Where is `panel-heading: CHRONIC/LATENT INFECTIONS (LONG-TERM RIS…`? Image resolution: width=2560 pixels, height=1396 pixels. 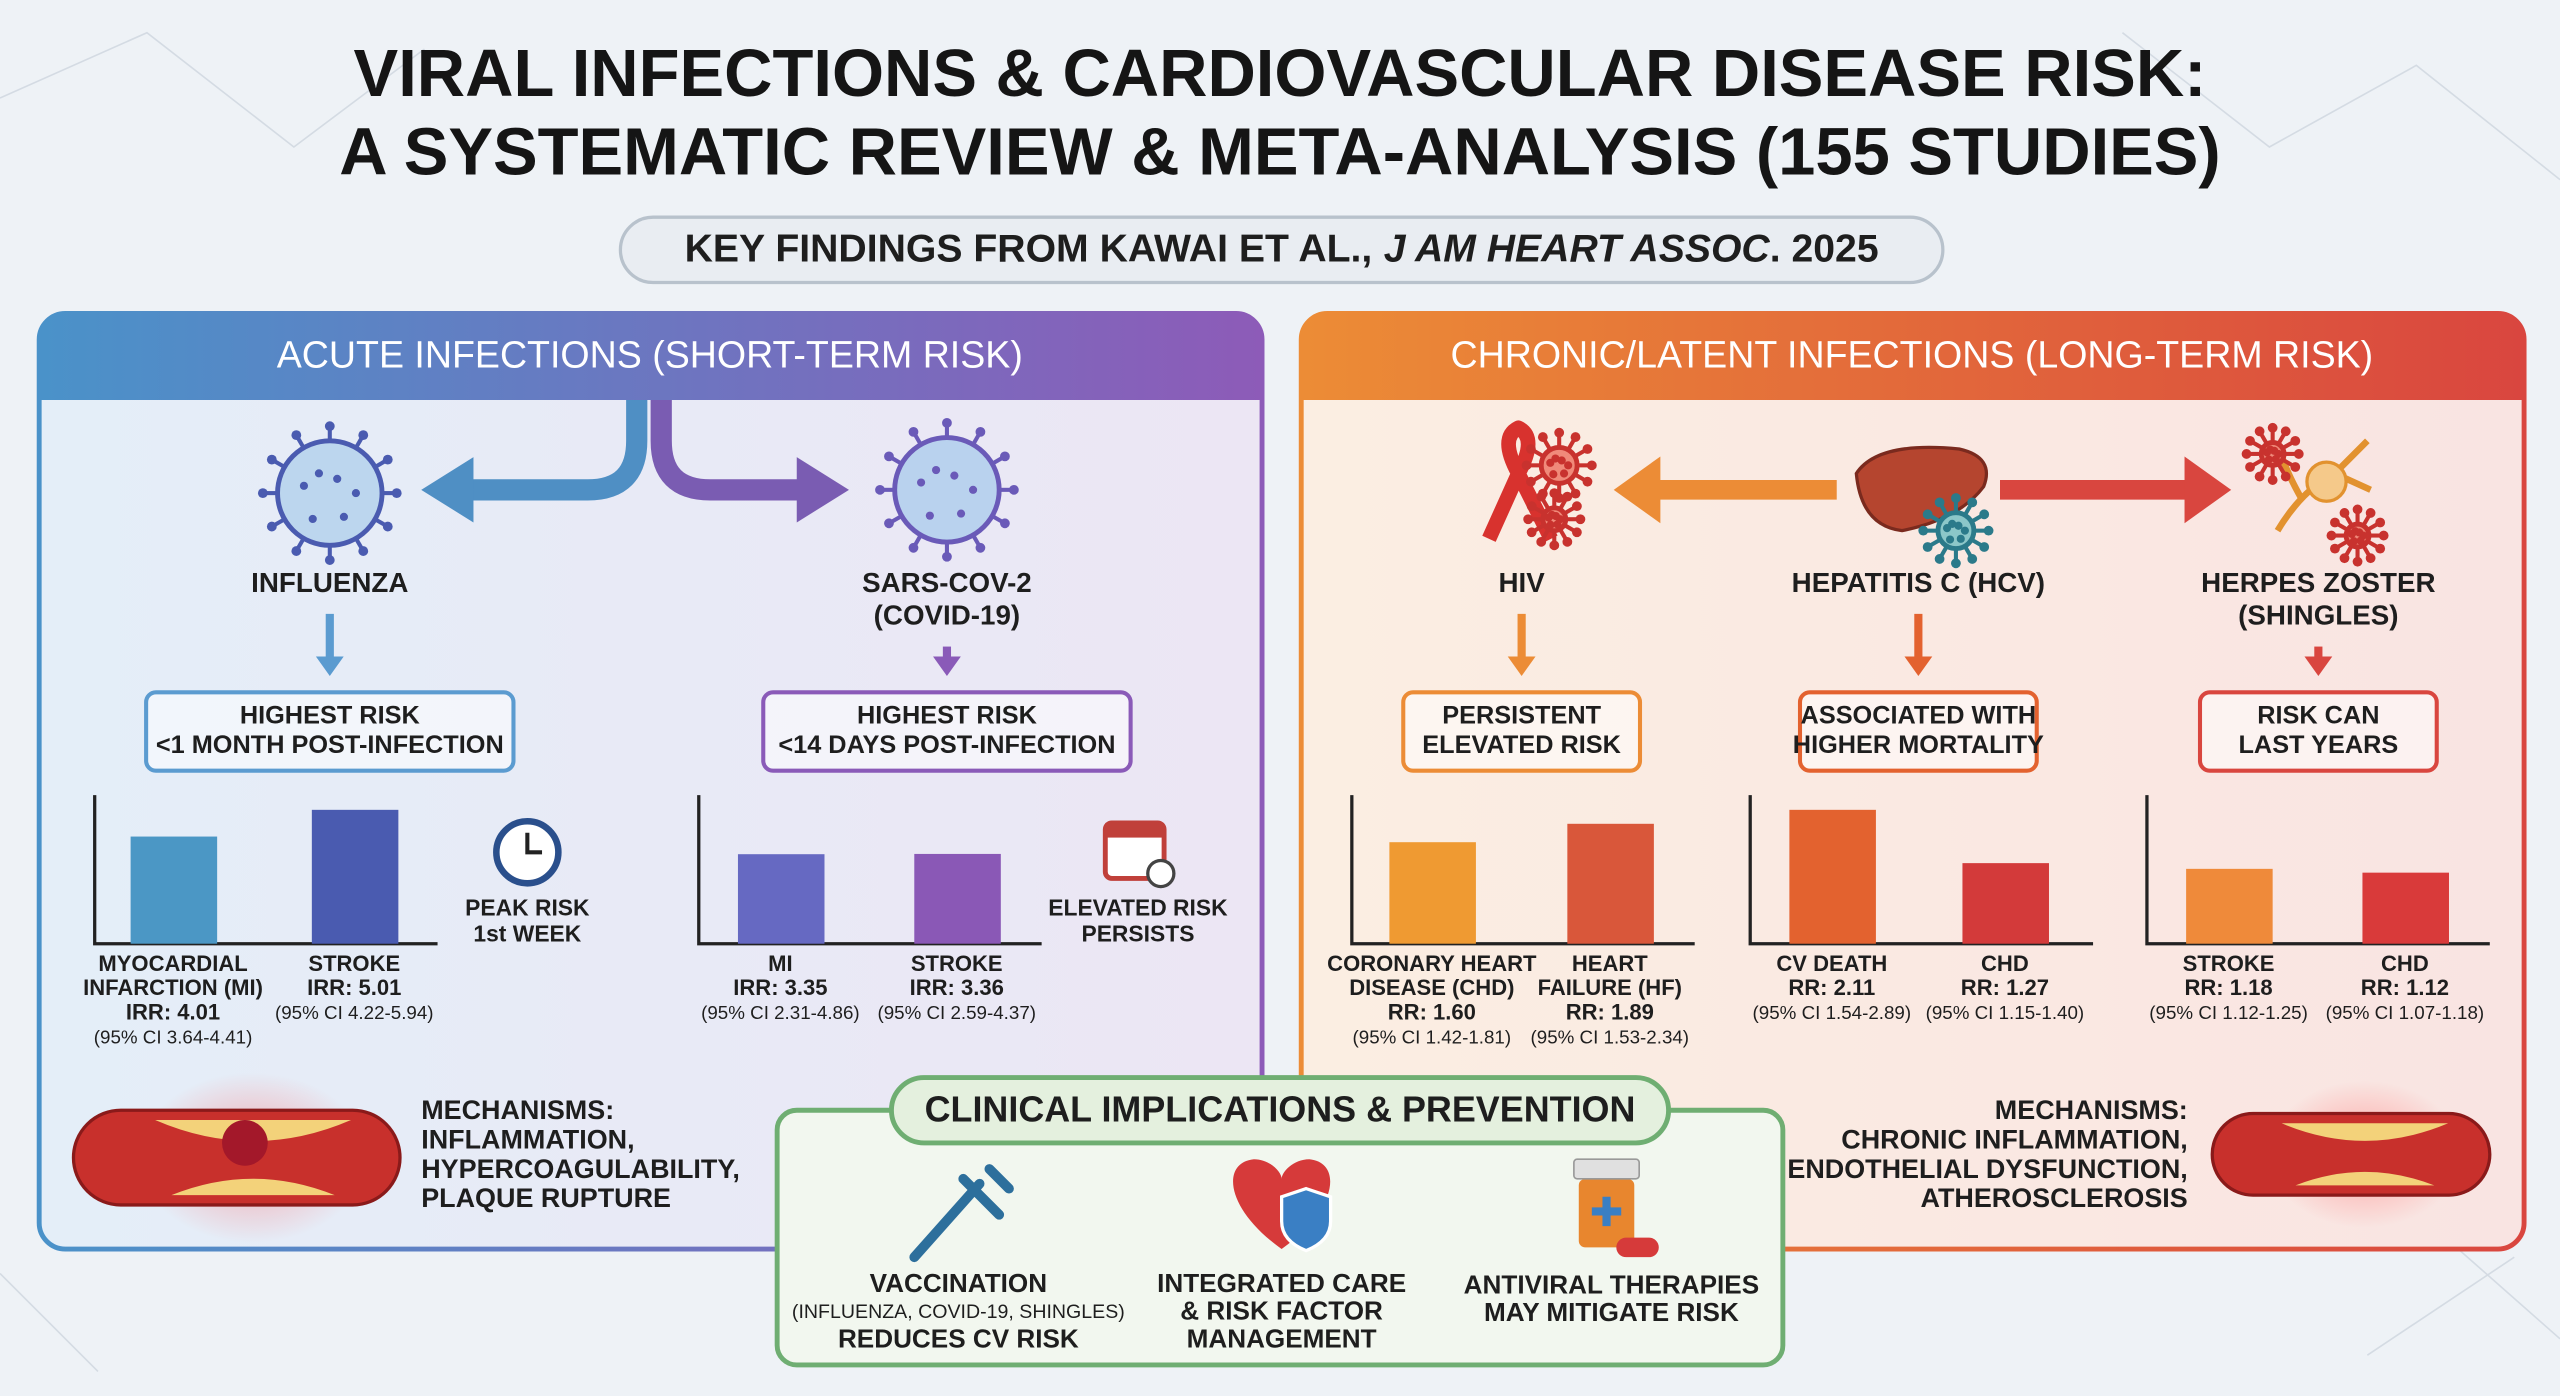 panel-heading: CHRONIC/LATENT INFECTIONS (LONG-TERM RIS… is located at coordinates (1911, 355).